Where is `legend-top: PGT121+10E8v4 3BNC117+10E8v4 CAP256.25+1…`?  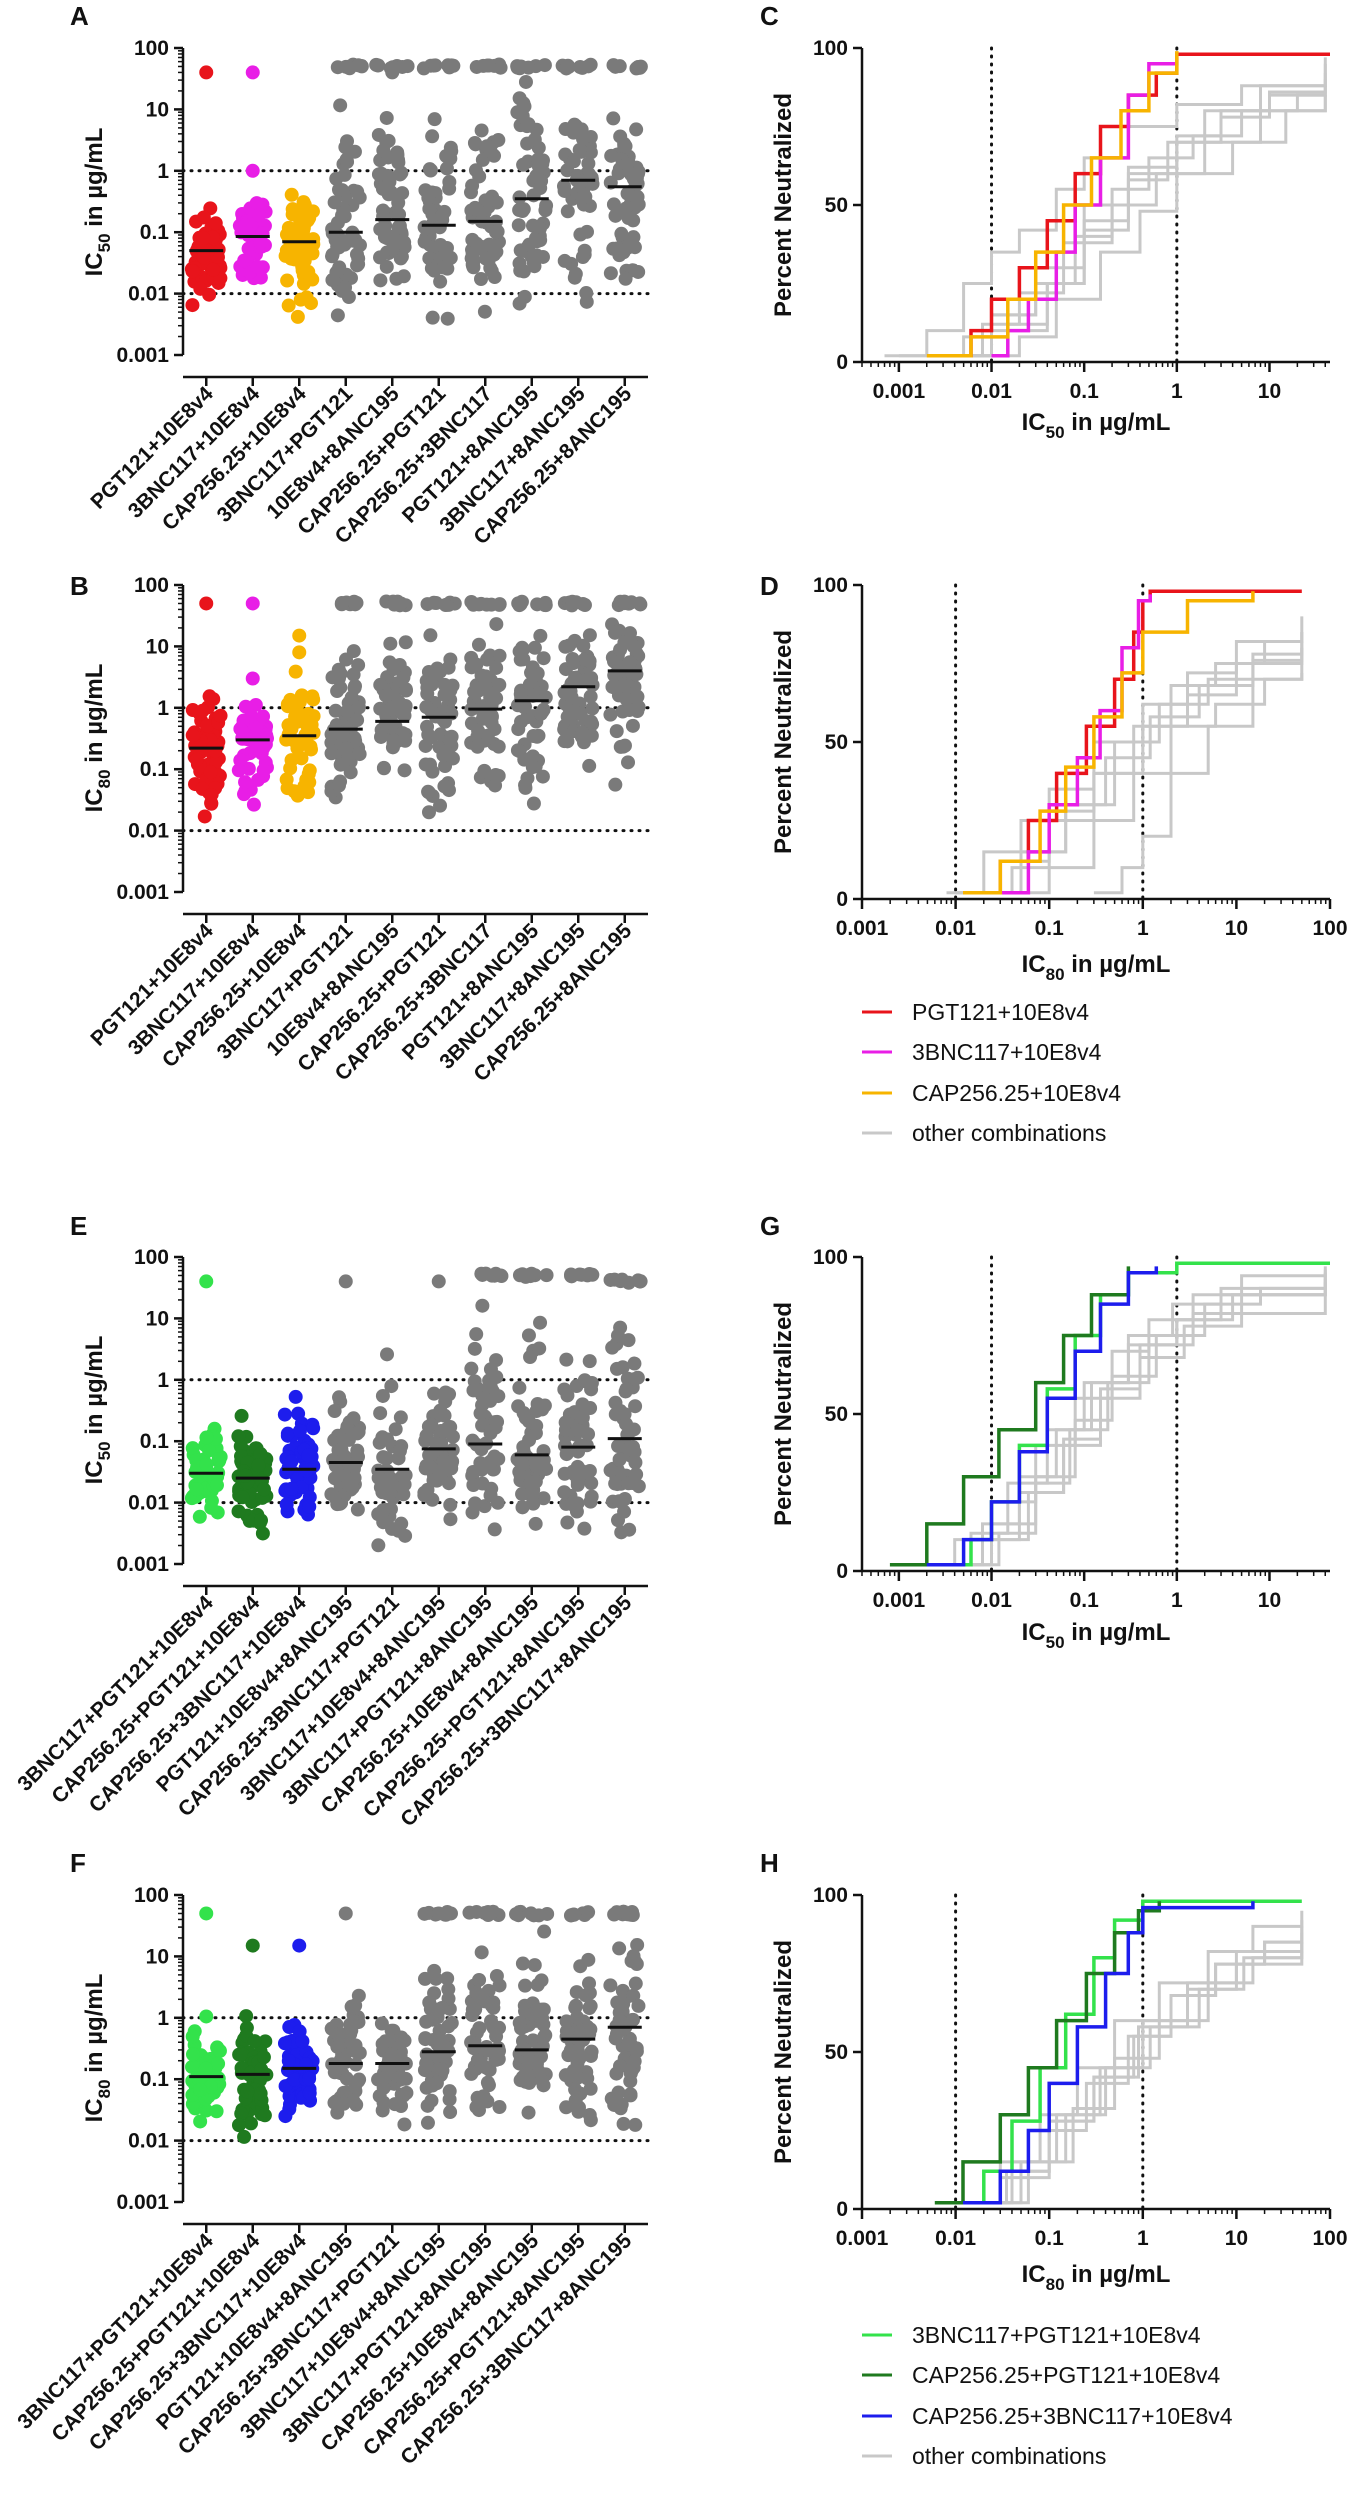
legend-top: PGT121+10E8v4 3BNC117+10E8v4 CAP256.25+1… is located at coordinates (991, 1072).